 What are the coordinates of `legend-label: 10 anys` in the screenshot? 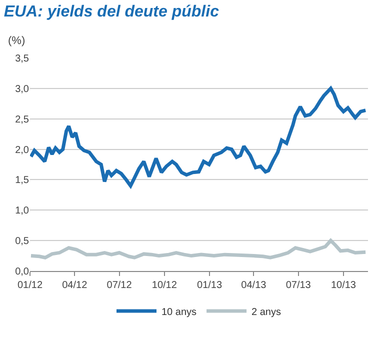 It's located at (179, 312).